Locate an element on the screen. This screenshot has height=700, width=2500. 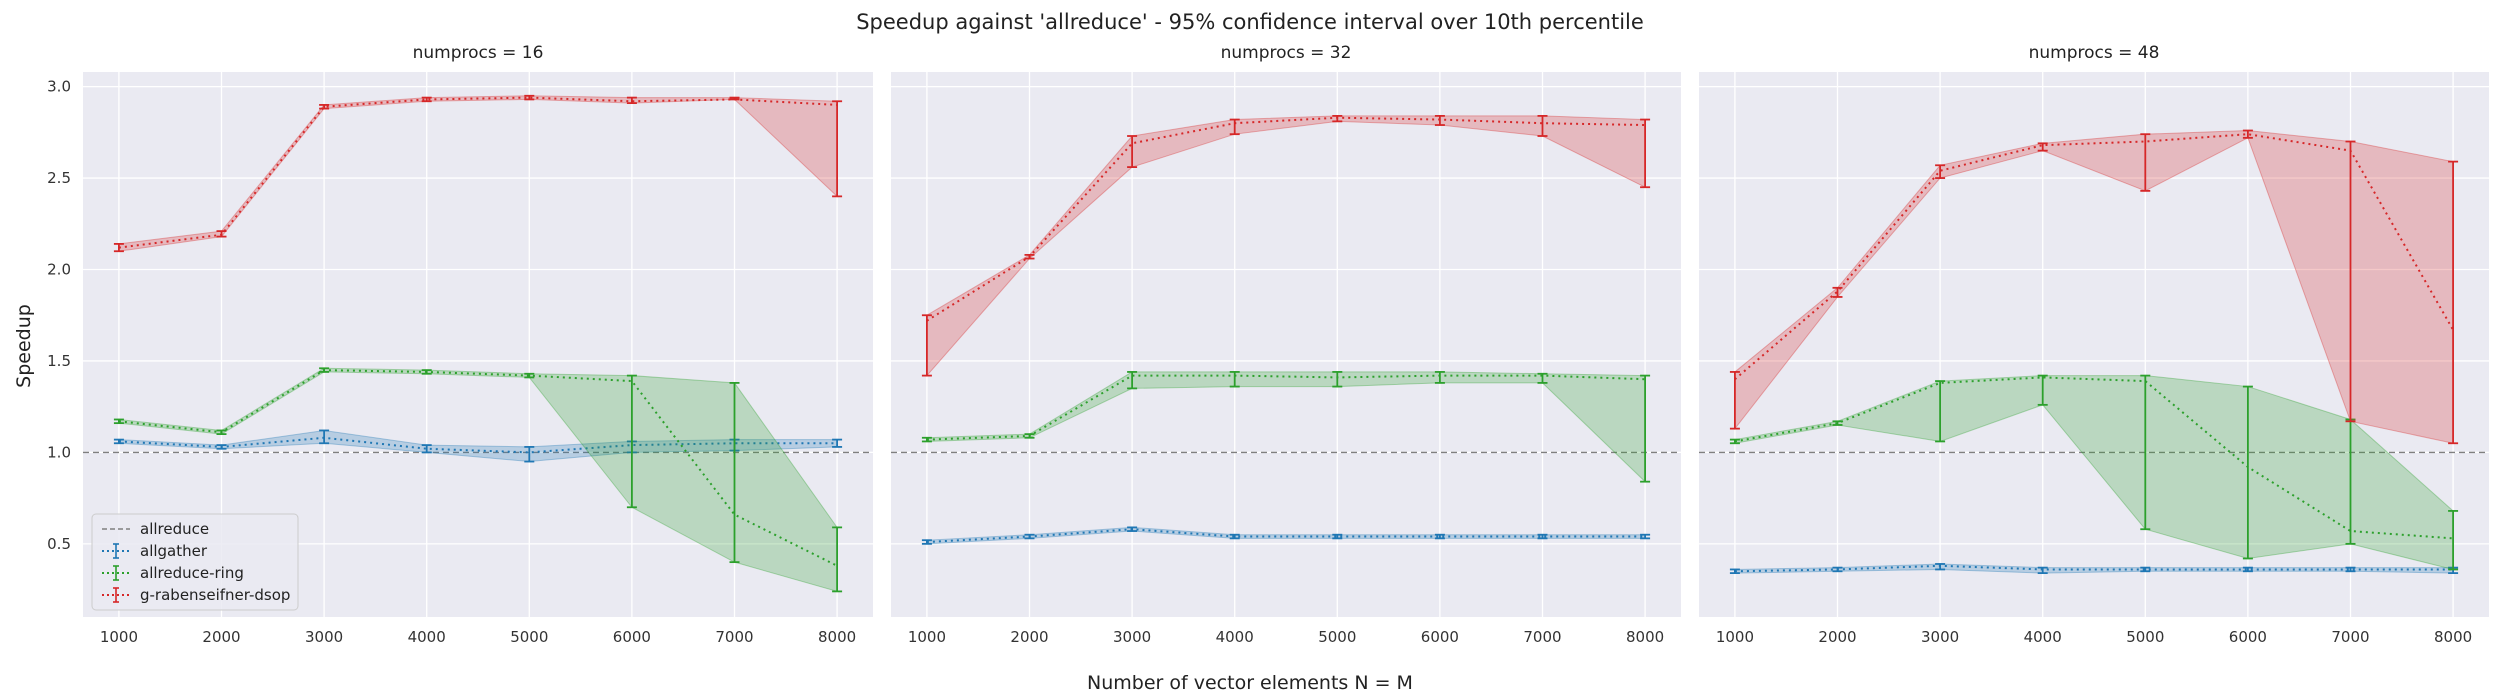
legend-entry-g-rabenseifner-dsop: g-rabenseifner-dsop is located at coordinates (196, 595).